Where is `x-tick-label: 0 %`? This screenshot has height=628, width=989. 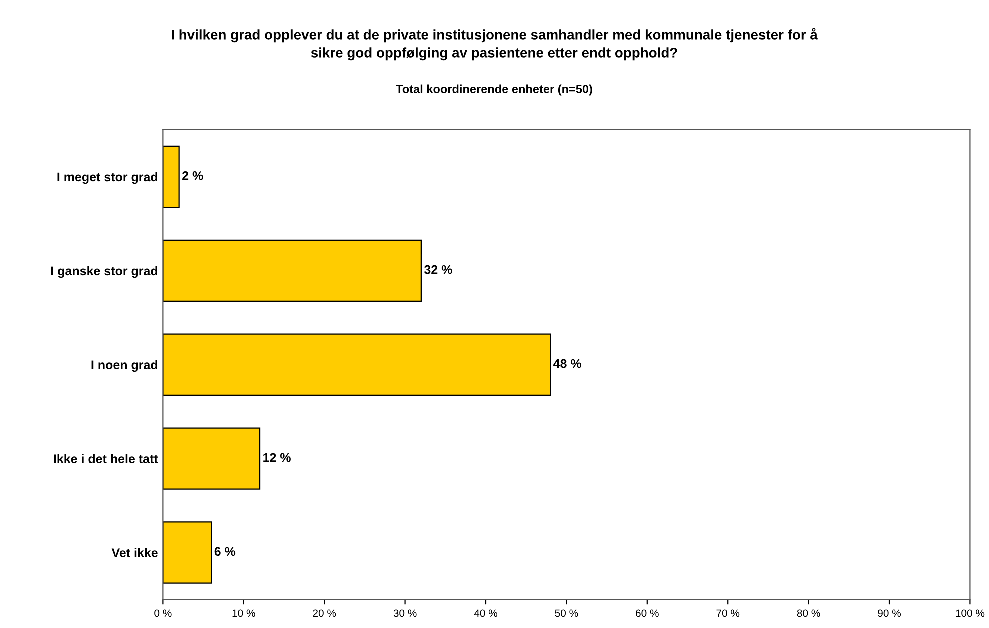 x-tick-label: 0 % is located at coordinates (163, 614).